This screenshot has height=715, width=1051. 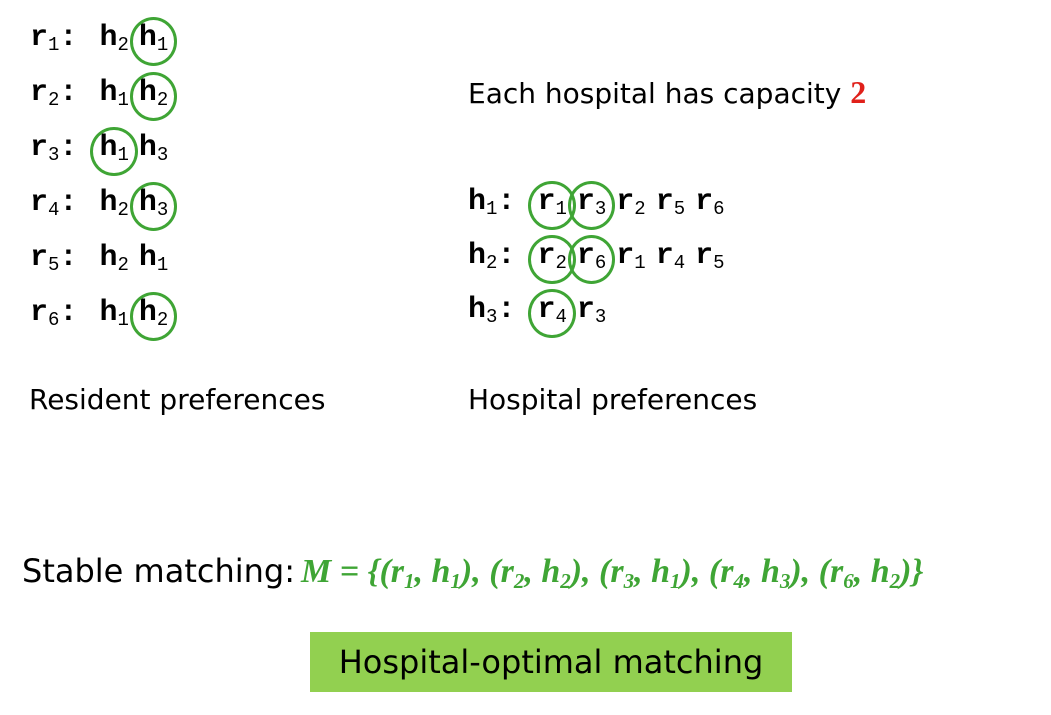 I want to click on hospital-optimal-badge: Hospital-optimal matching, so click(x=551, y=662).